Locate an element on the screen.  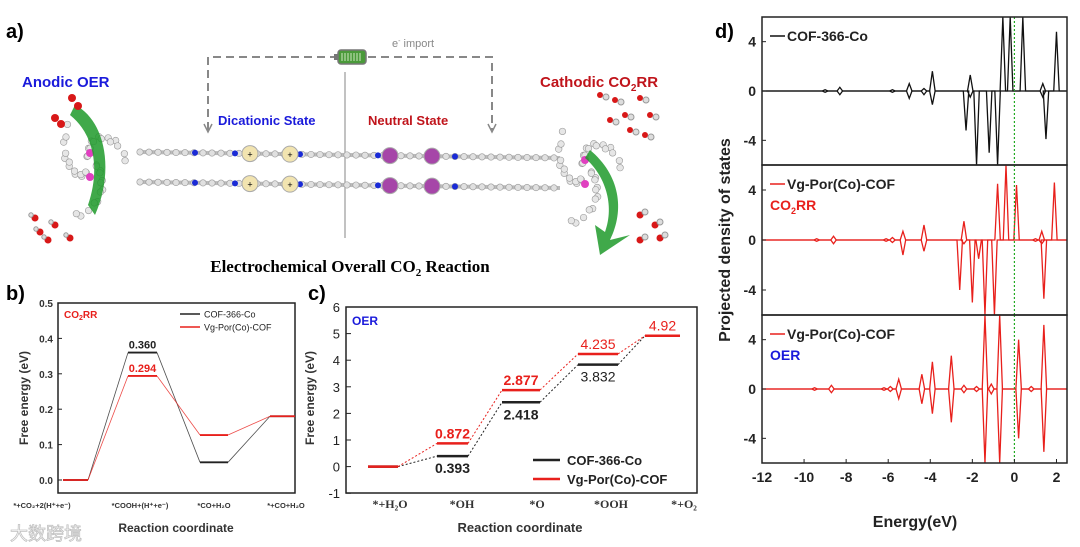
panel-c-label: c) is located at coordinates (317, 294).